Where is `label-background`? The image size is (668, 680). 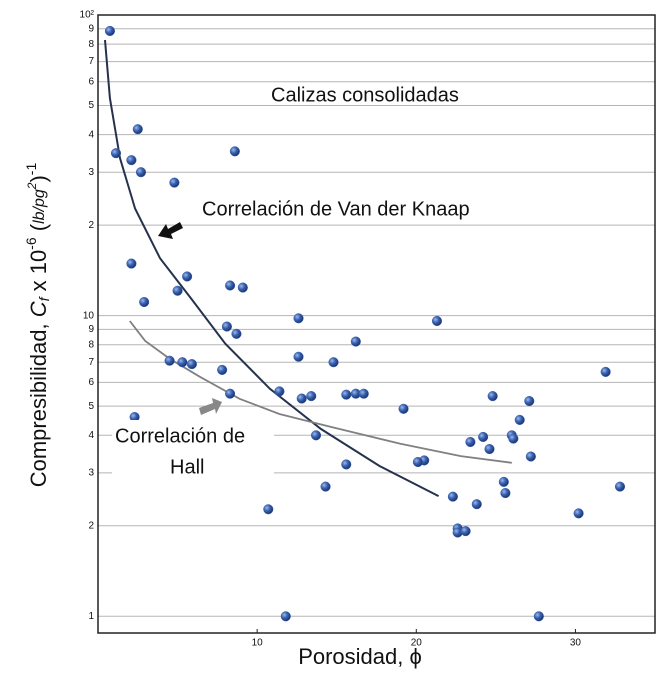
label-background is located at coordinates (193, 453).